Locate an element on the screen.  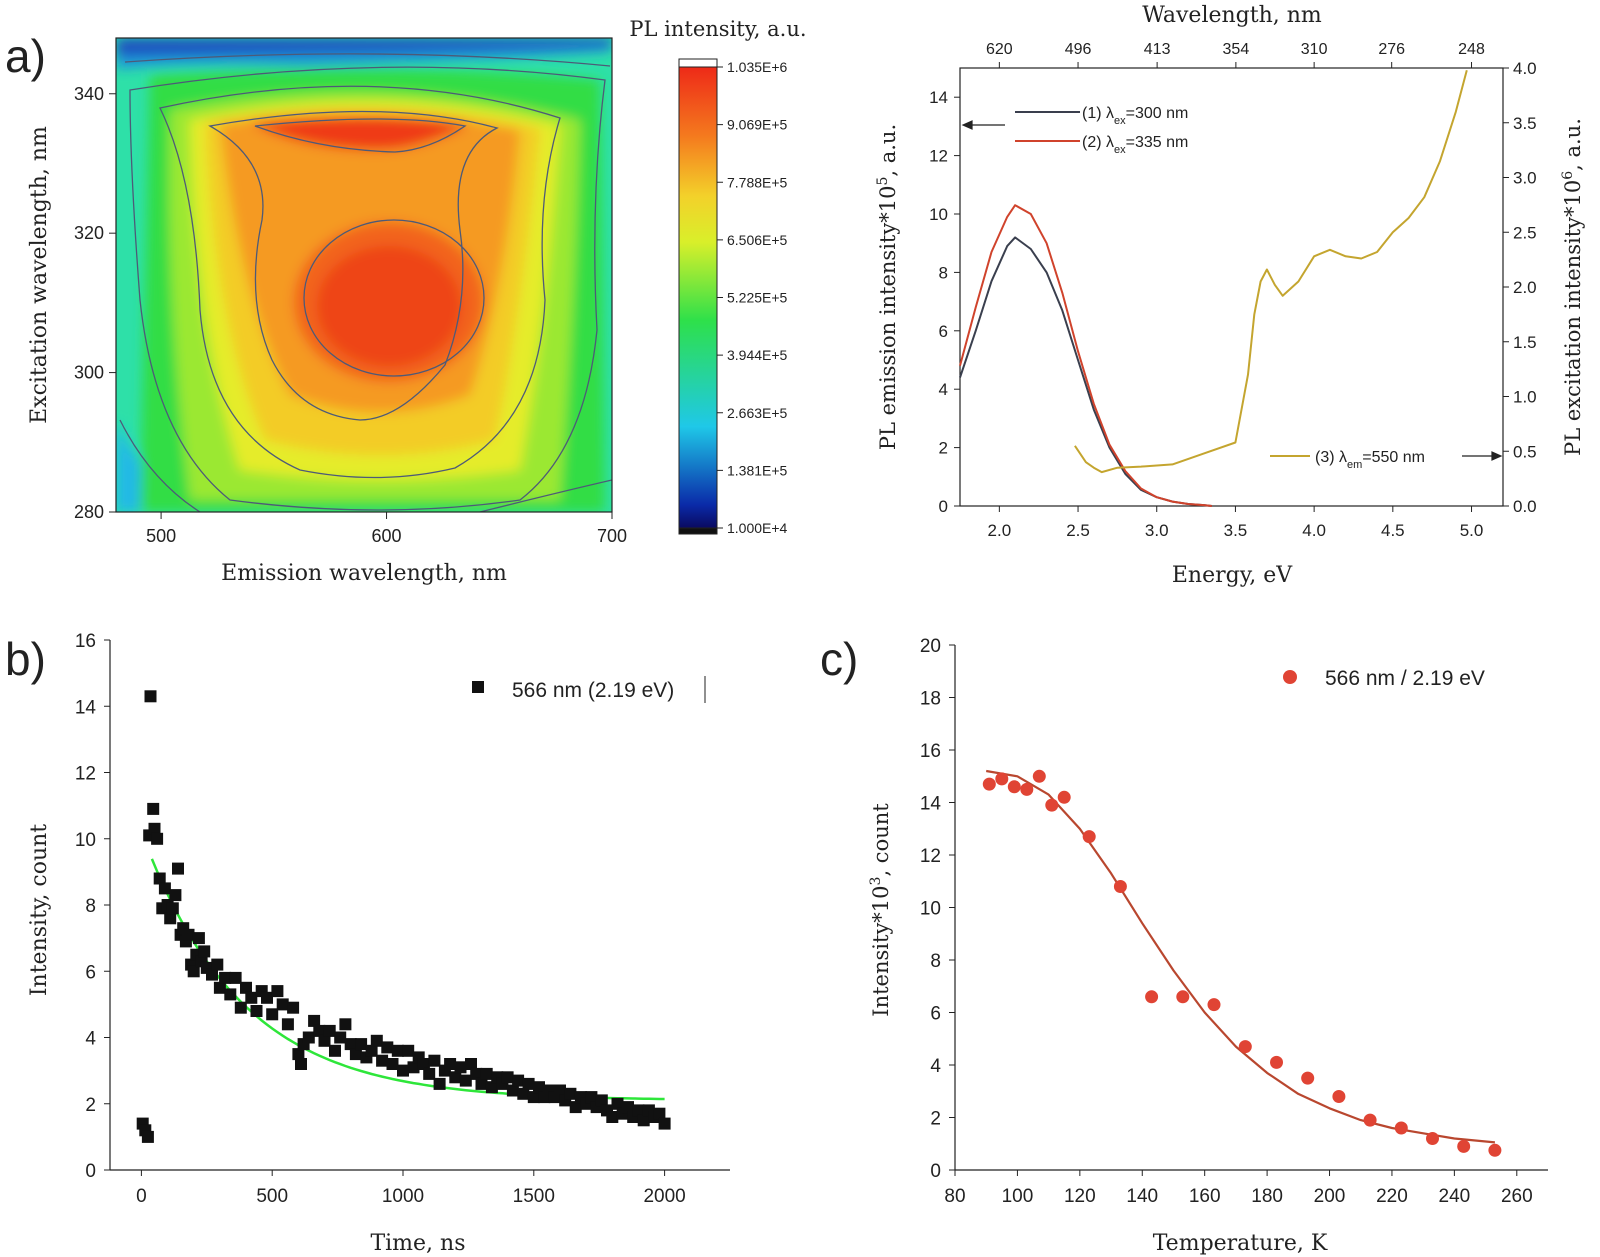
spectra-xtick-label: 2.0 is located at coordinates (1000, 530).